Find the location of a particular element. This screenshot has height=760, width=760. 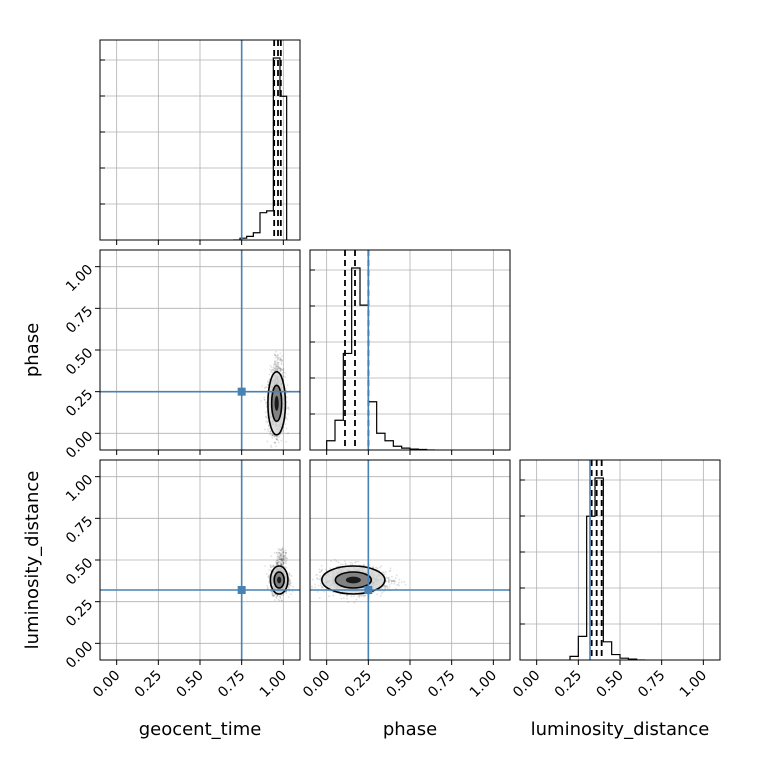

histogram-luminosity_distance is located at coordinates (607, 568).